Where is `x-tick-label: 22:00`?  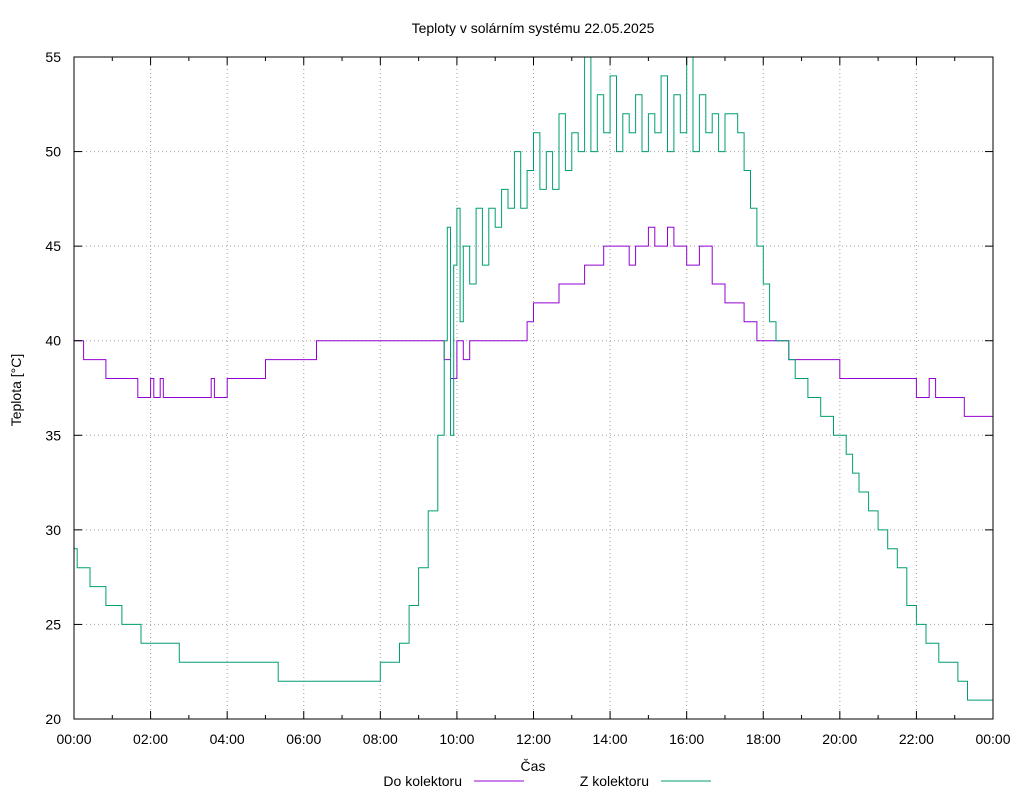
x-tick-label: 22:00 is located at coordinates (916, 739).